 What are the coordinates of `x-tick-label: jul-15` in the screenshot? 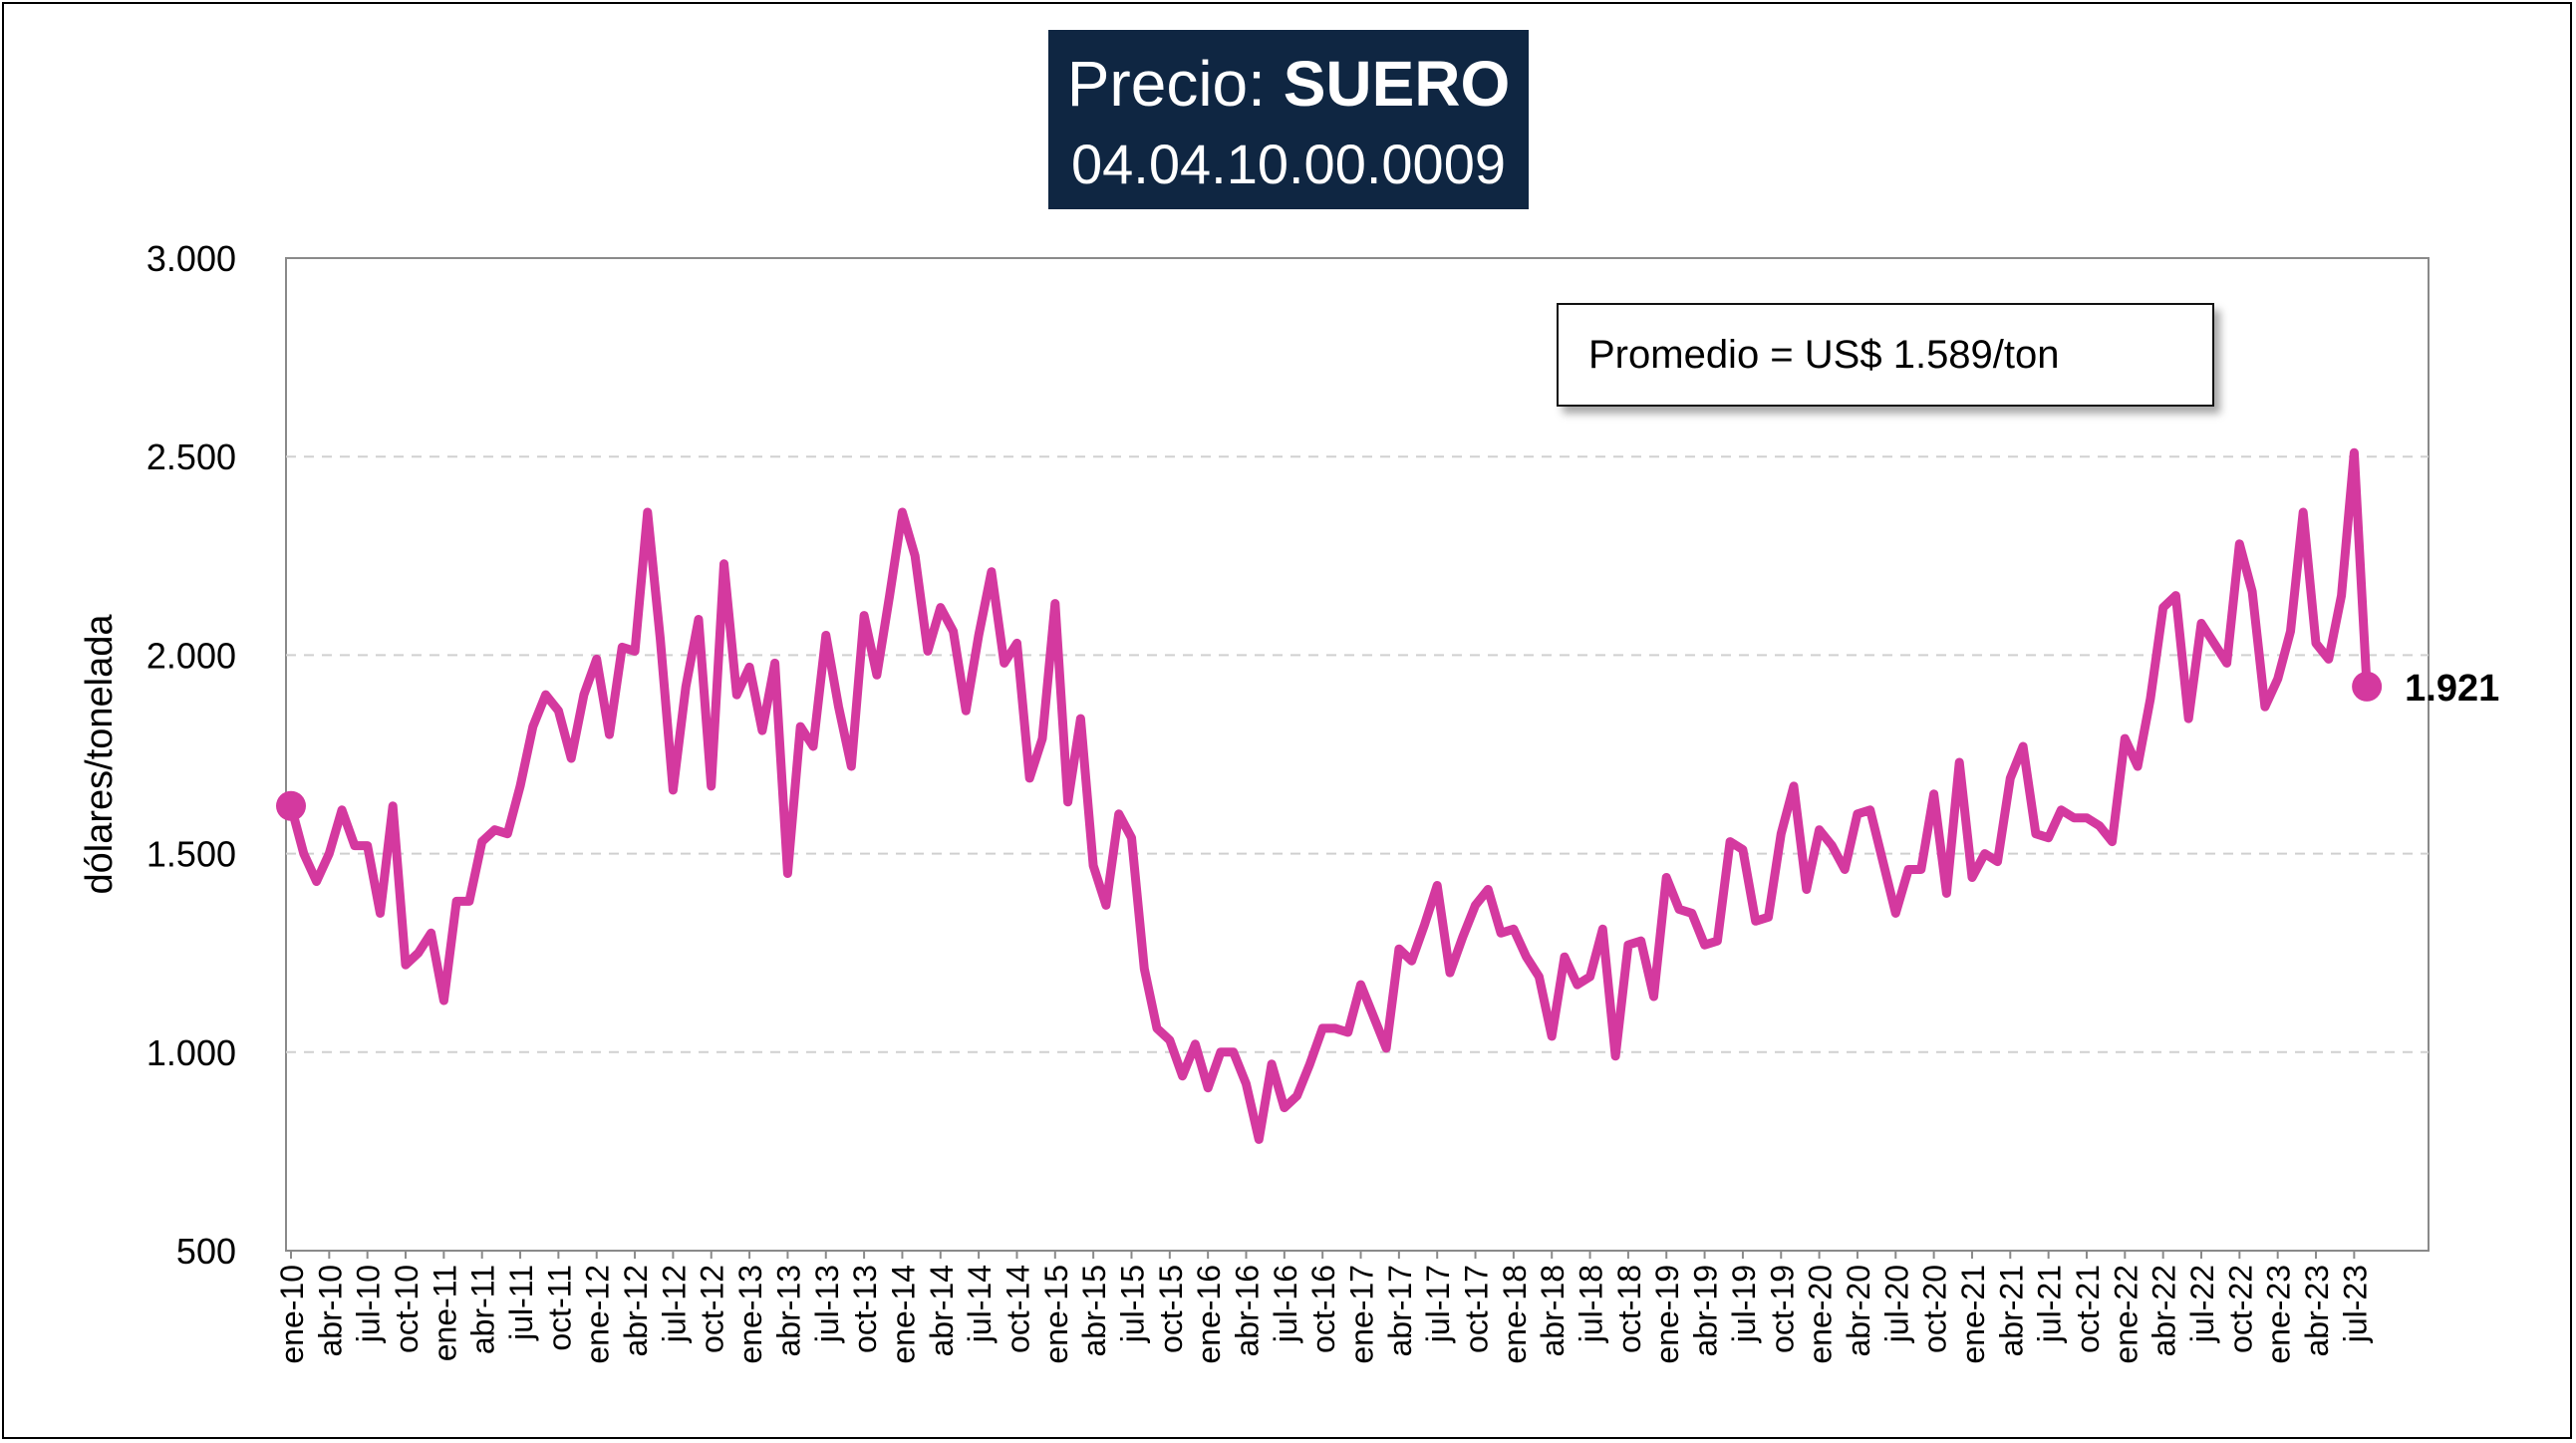 It's located at (1132, 1304).